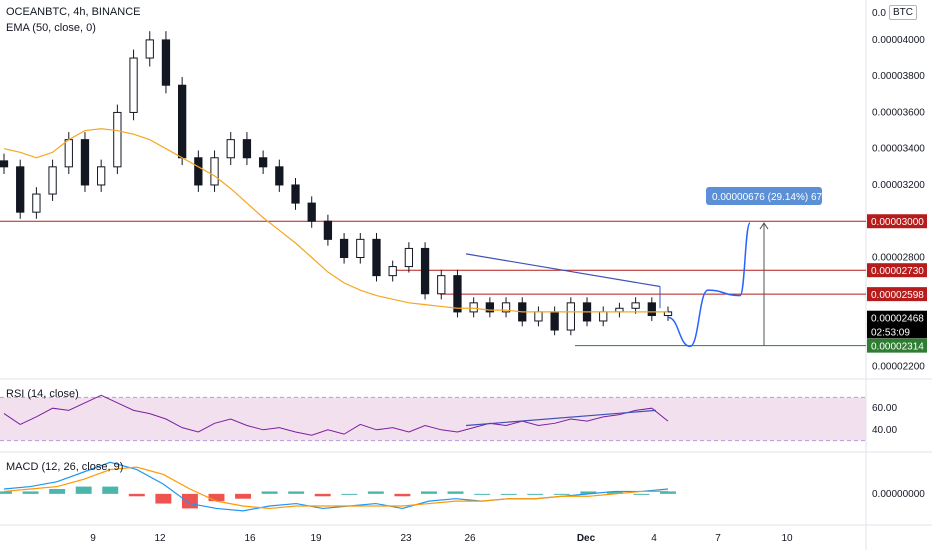  I want to click on measure-arrow, so click(764, 226).